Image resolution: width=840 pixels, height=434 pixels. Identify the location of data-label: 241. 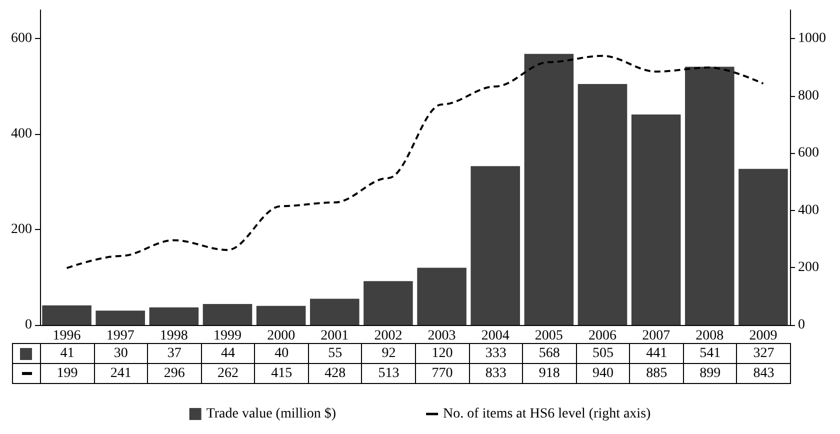
(121, 373).